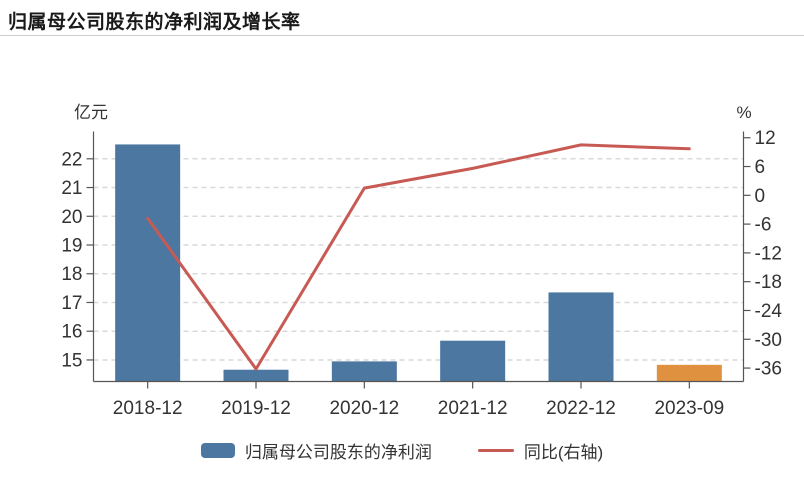 The width and height of the screenshot is (804, 478). I want to click on legend: 归属母公司股东的净利润 同比(右轴), so click(402, 450).